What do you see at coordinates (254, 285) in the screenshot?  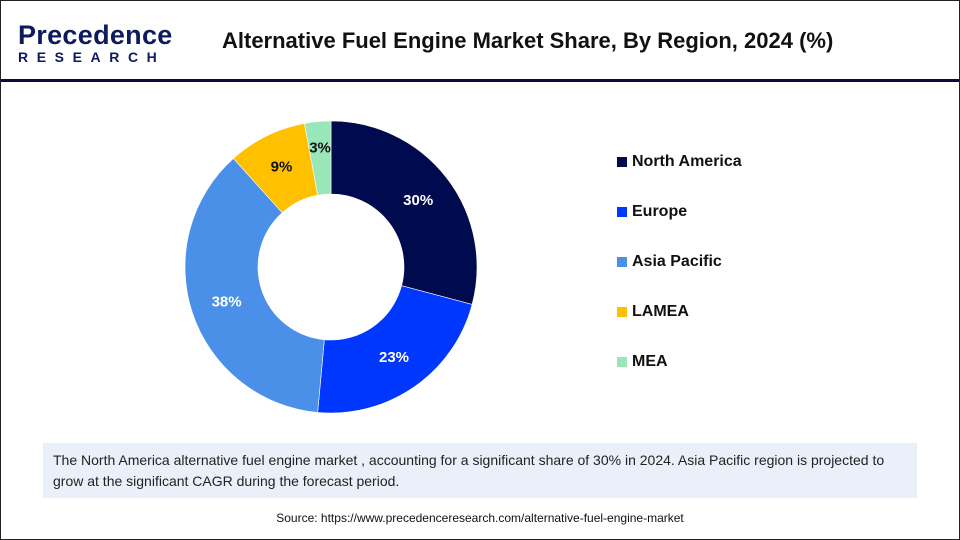 I see `slice-asia-pacific` at bounding box center [254, 285].